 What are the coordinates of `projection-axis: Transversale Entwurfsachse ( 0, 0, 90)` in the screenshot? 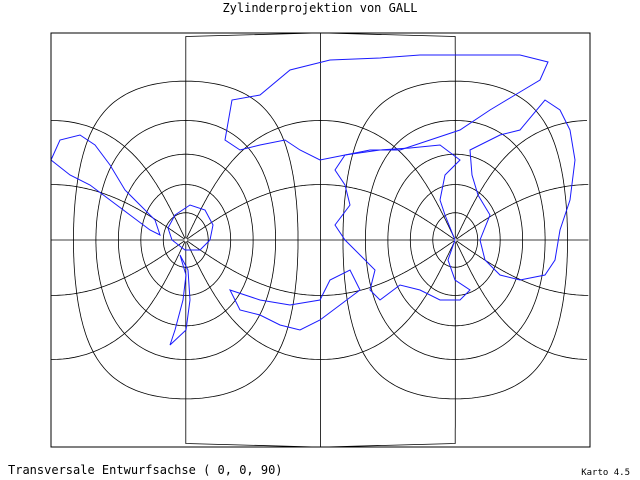 It's located at (145, 470).